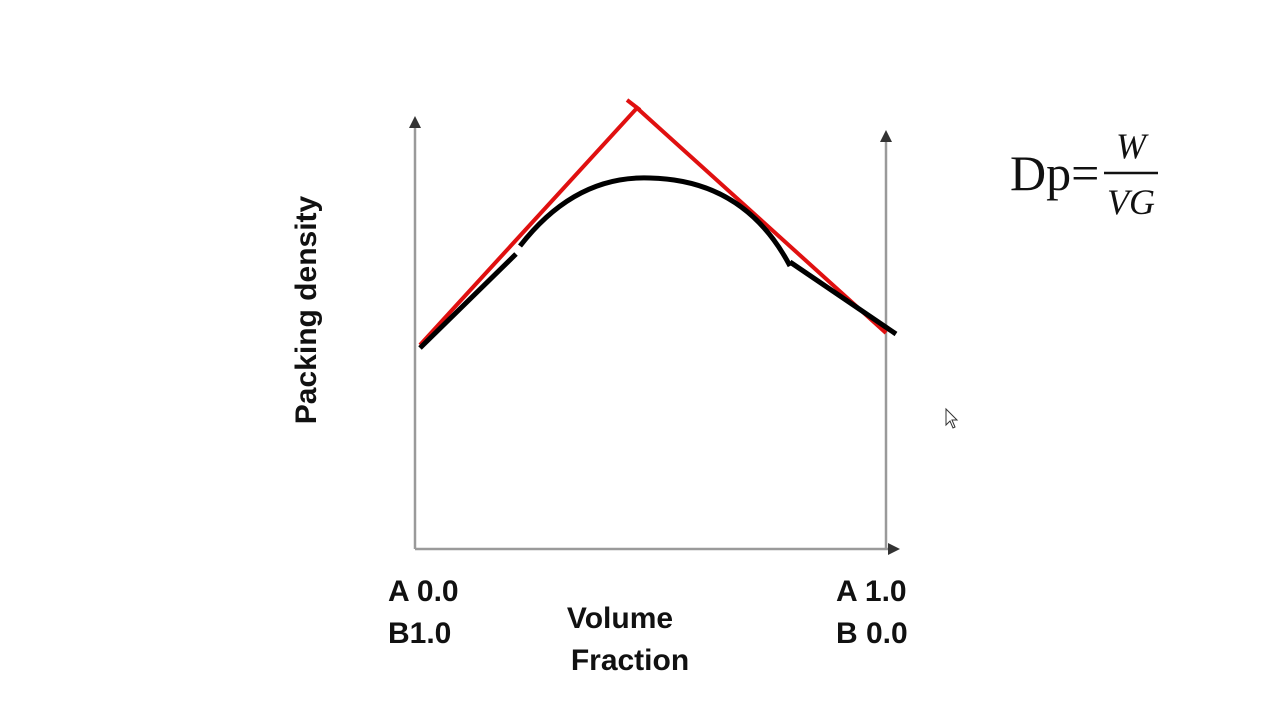  What do you see at coordinates (419, 633) in the screenshot?
I see `left-end-label: B1.0` at bounding box center [419, 633].